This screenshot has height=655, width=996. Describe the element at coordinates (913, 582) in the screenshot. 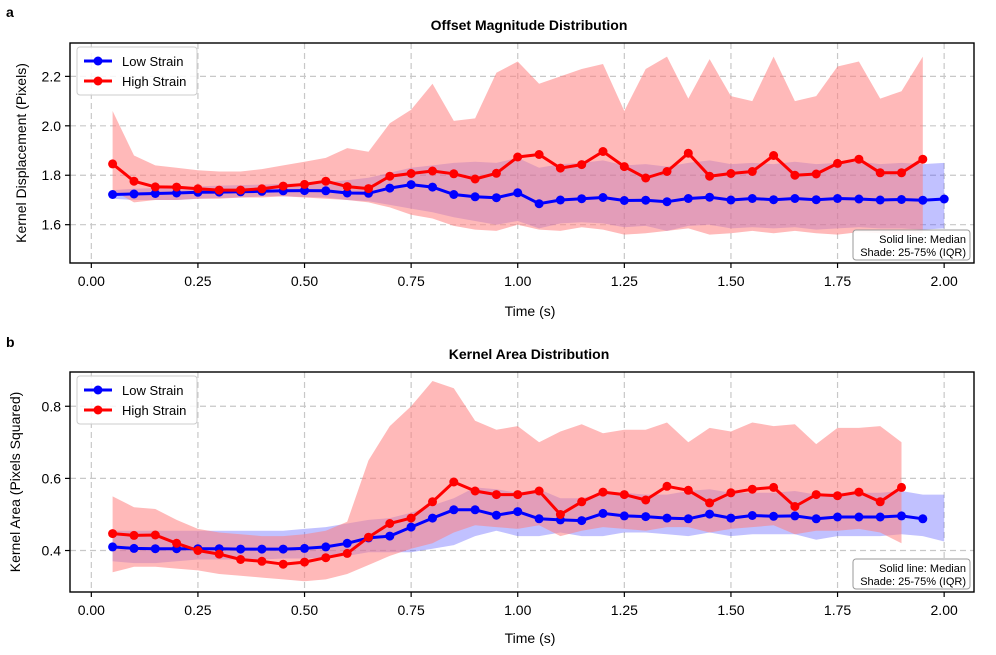

I see `annotation-iqr: Shade: 25-75% (IQR)` at that location.